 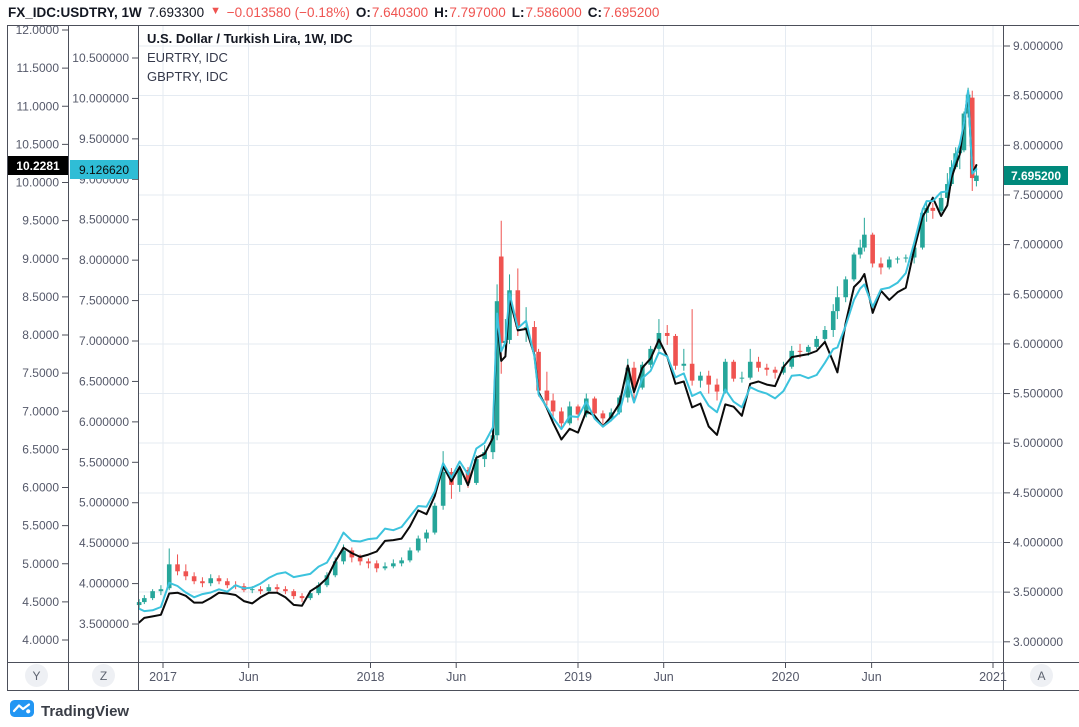 What do you see at coordinates (40, 259) in the screenshot?
I see `axis-tick-label: 9.0000` at bounding box center [40, 259].